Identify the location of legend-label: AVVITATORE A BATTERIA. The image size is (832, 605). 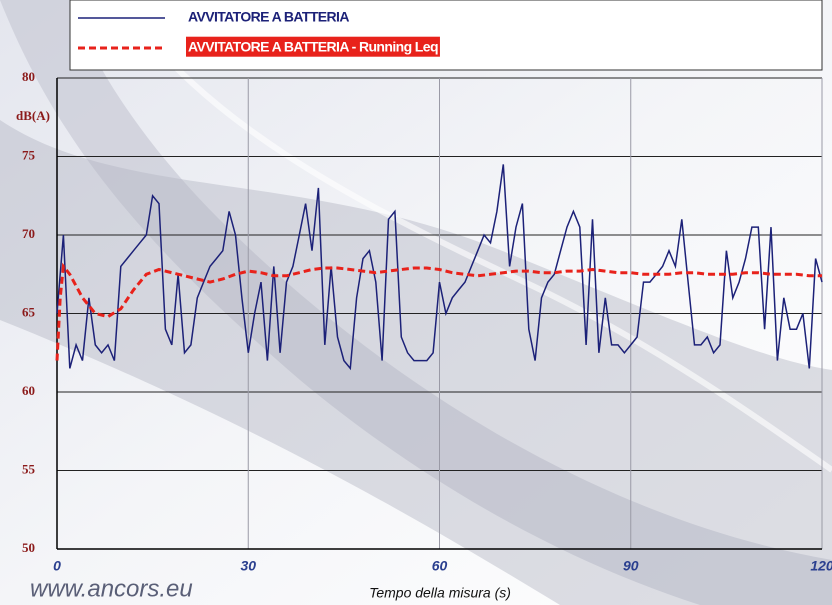
(268, 17).